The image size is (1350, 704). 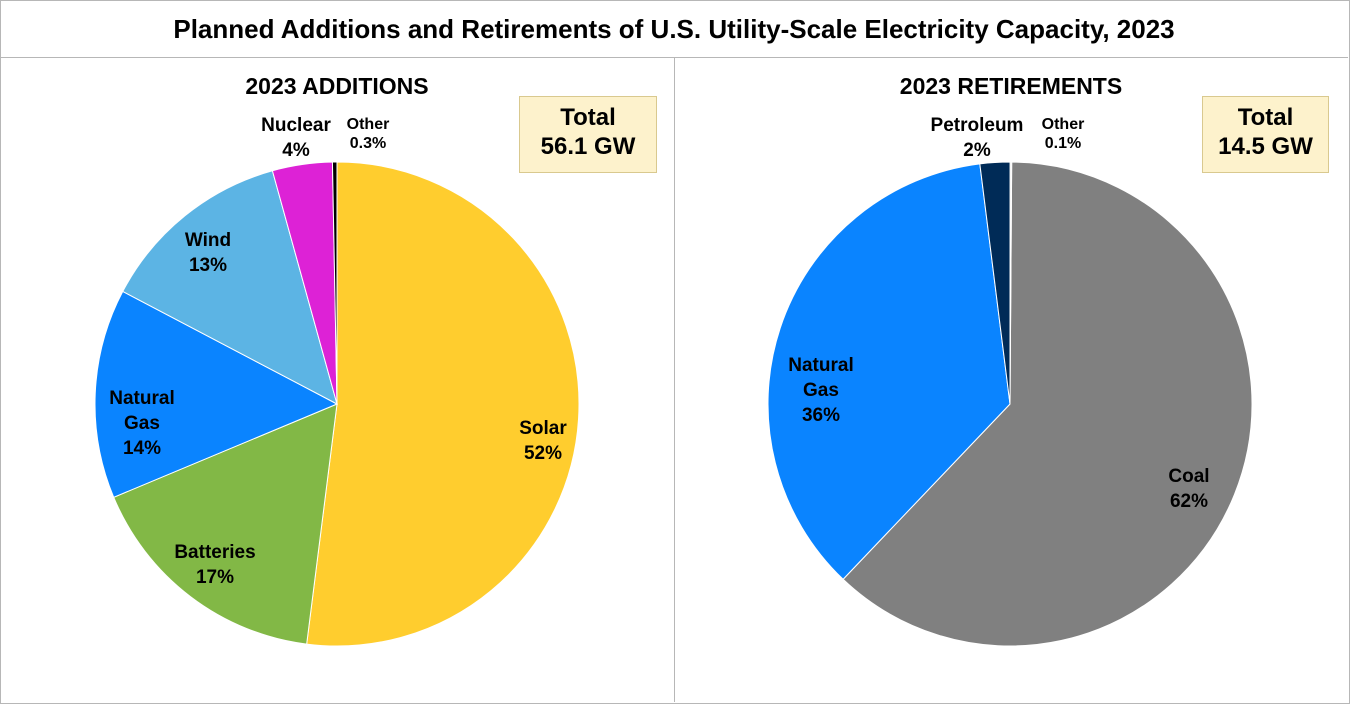 I want to click on additions-total-label: Total, so click(x=588, y=117).